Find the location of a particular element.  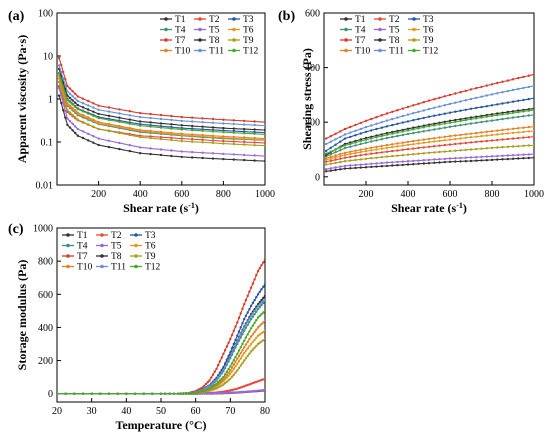

legend-entry-T1: T1 is located at coordinates (180, 20).